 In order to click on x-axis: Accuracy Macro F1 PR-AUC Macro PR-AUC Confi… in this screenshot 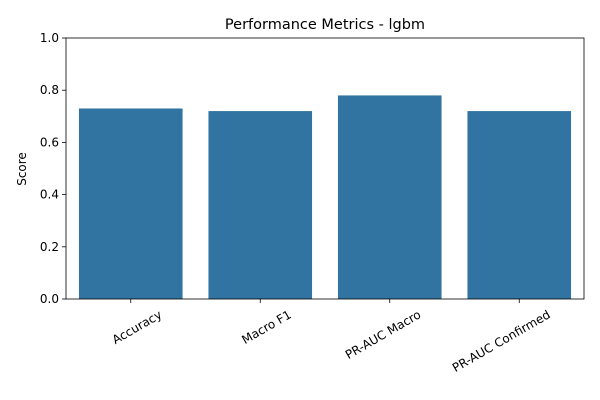, I will do `click(331, 337)`.